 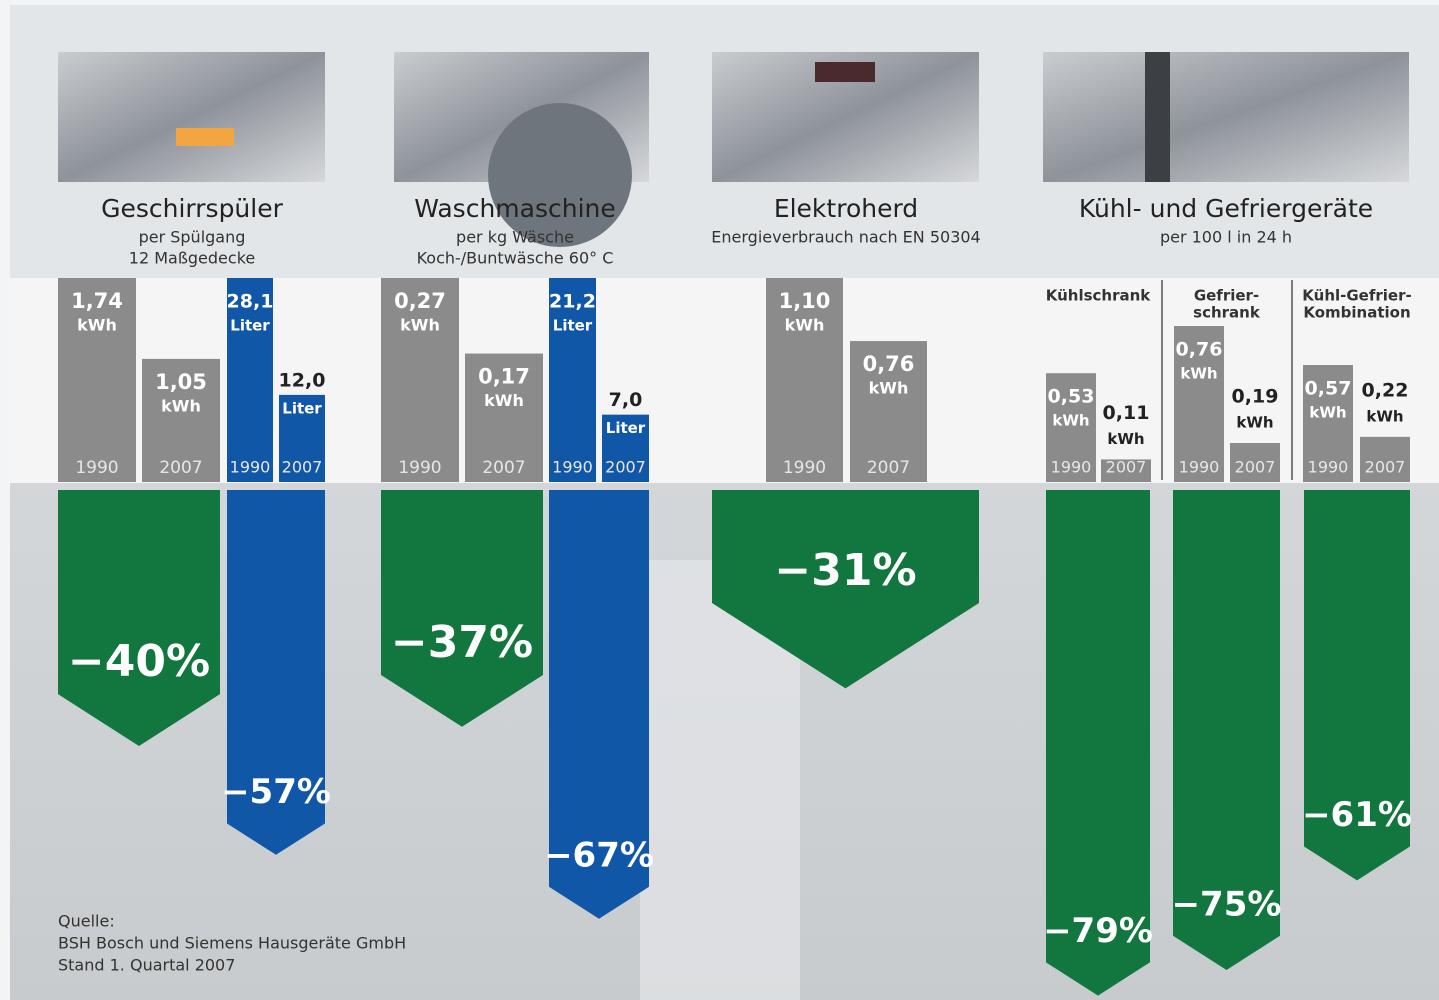 I want to click on value-label: 1,10, so click(x=805, y=301).